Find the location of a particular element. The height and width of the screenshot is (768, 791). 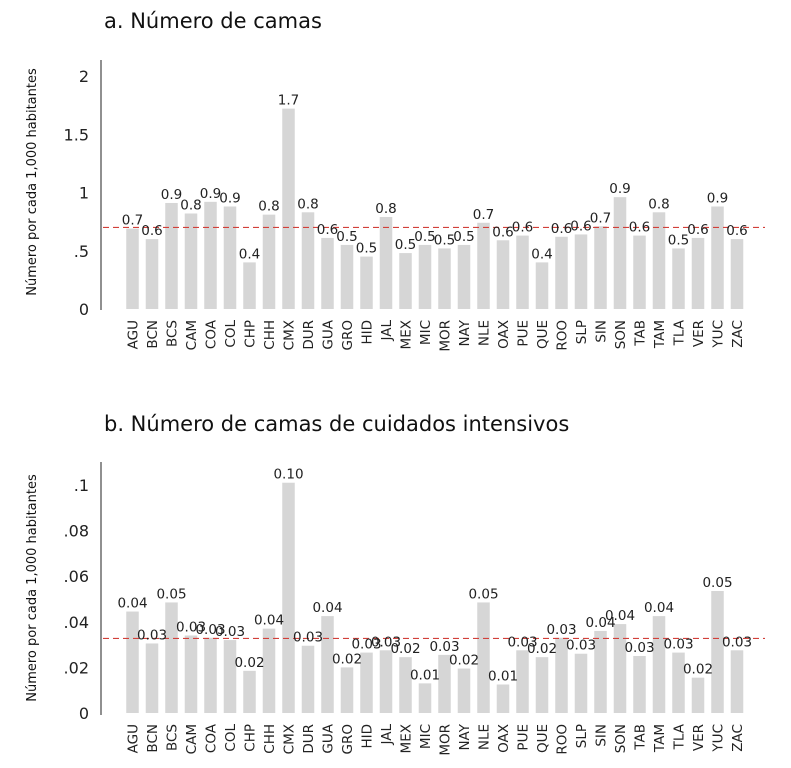

panel-a-bar-mex is located at coordinates (405, 281).